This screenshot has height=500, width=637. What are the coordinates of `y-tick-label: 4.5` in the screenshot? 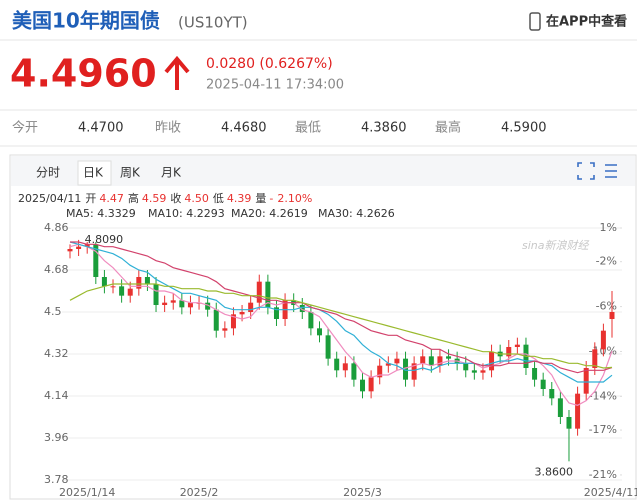 It's located at (53, 311).